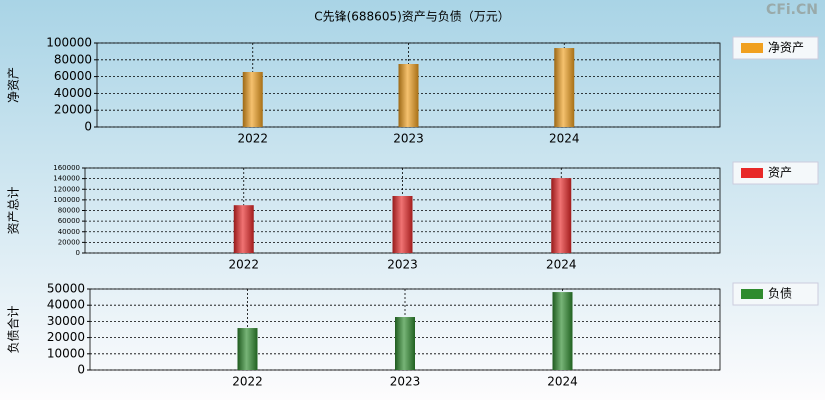 The height and width of the screenshot is (400, 825). I want to click on chart-title: C先锋(688605)资产与负债（万元）, so click(412, 17).